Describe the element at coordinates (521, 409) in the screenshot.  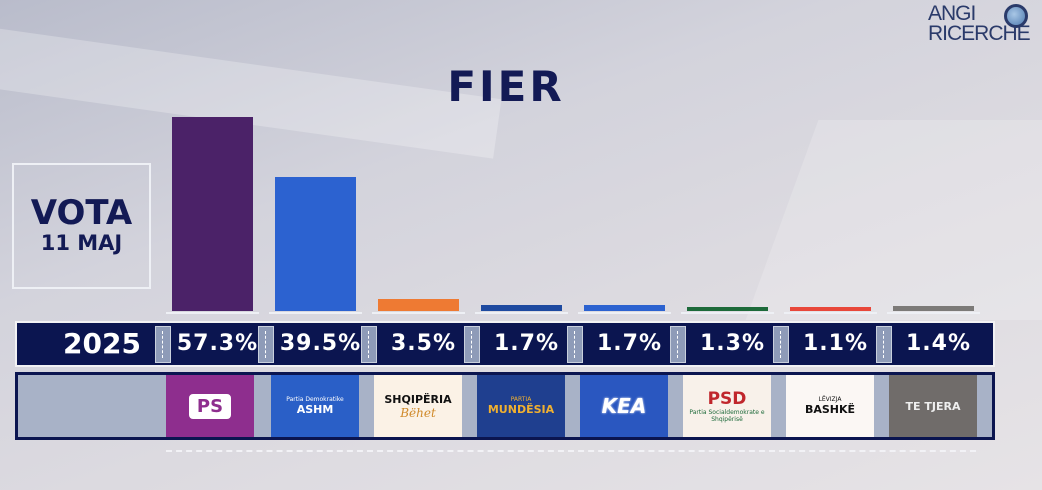
I see `party-logo-text: MUNDËSIA` at that location.